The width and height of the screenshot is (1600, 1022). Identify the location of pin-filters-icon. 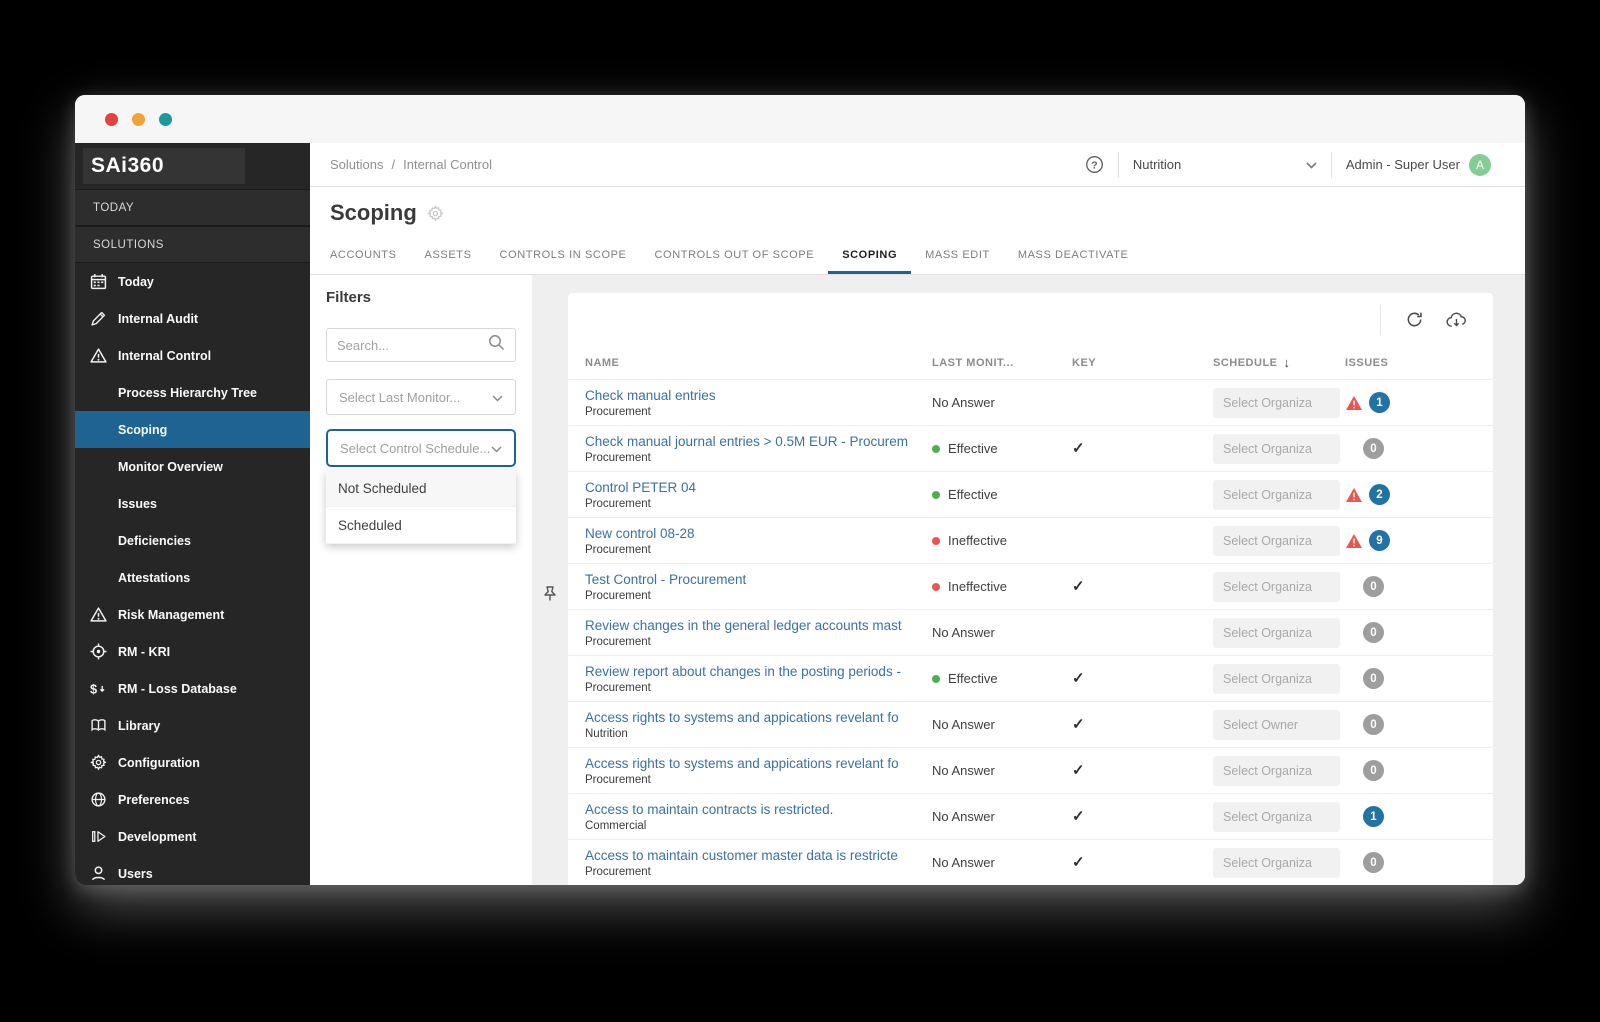
(550, 594).